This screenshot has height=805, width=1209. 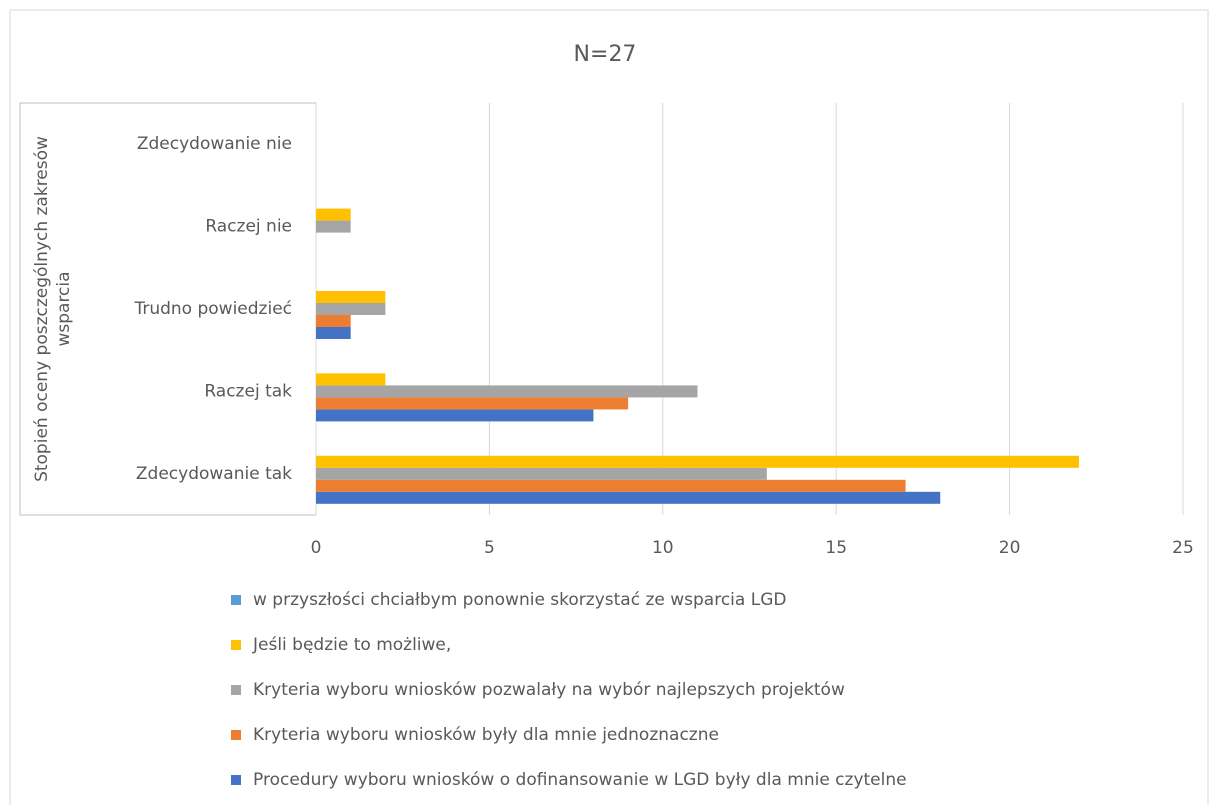 I want to click on y-tick-label: Trudno powiedzieć, so click(x=212, y=309).